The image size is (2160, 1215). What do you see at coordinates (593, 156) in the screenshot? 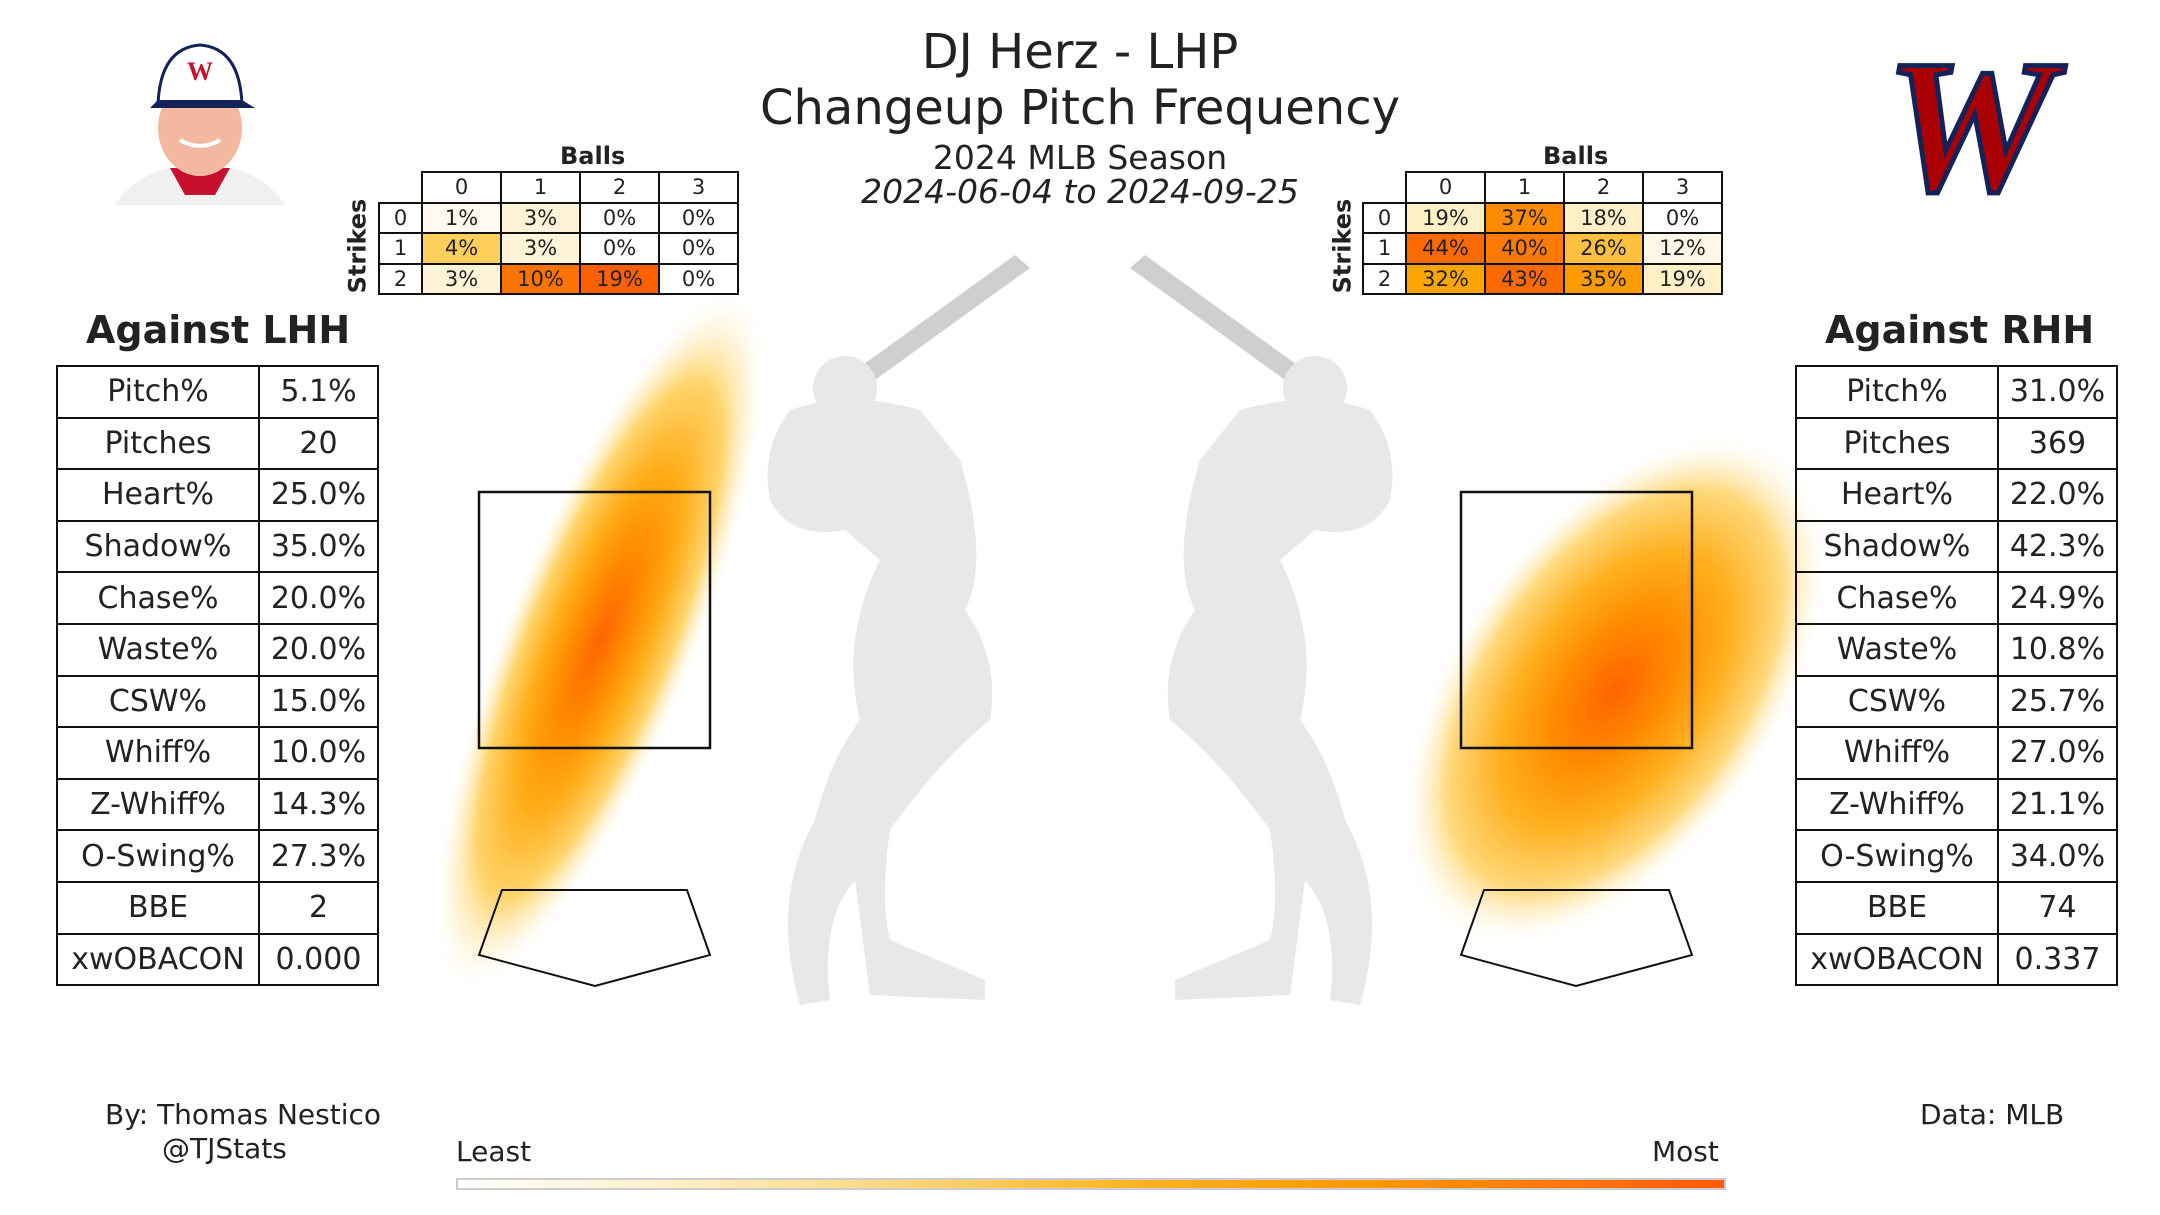
I see `lhh-balls-label: Balls` at bounding box center [593, 156].